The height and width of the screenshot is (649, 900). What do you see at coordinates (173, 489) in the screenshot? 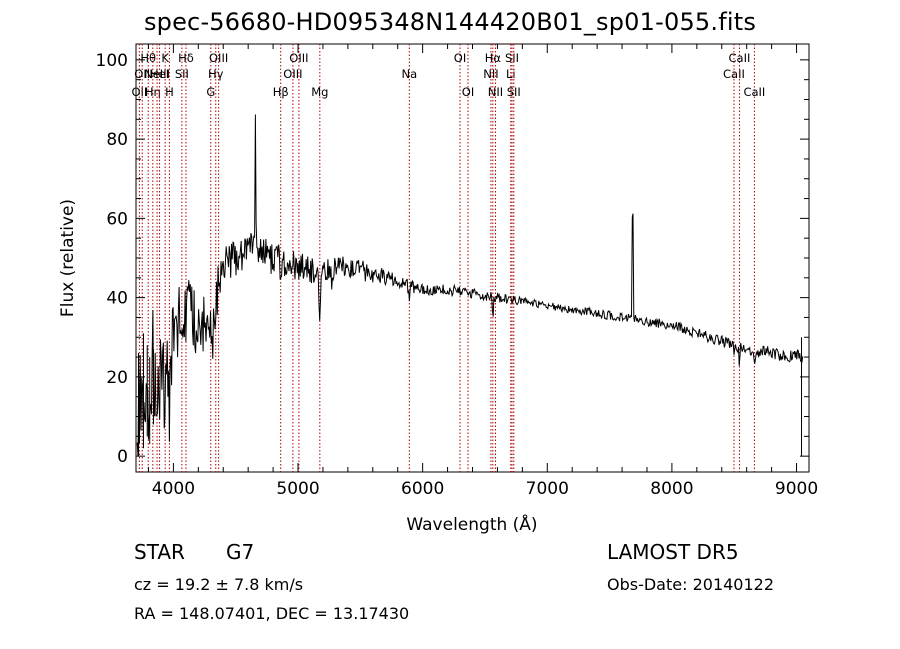
I see `x-tick-label: 4000` at bounding box center [173, 489].